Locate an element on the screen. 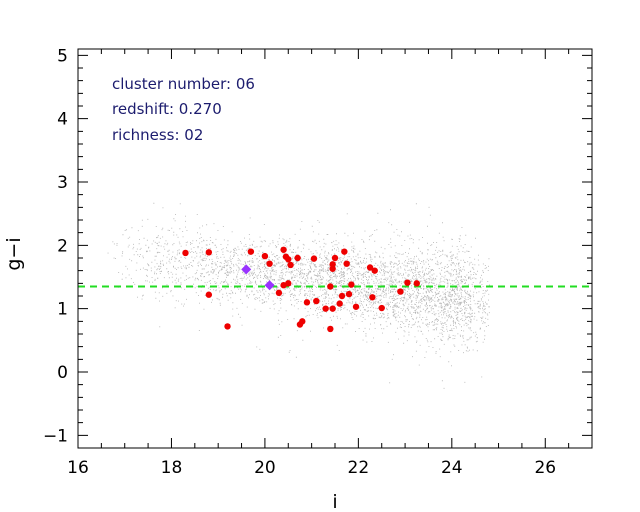  x-axis-label: i is located at coordinates (334, 501).